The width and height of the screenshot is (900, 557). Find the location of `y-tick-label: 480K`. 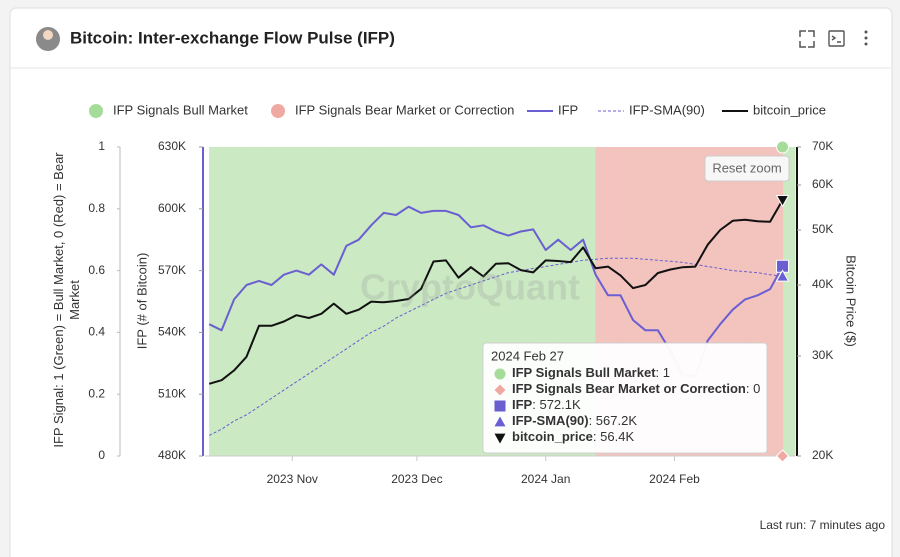

y-tick-label: 480K is located at coordinates (172, 455).